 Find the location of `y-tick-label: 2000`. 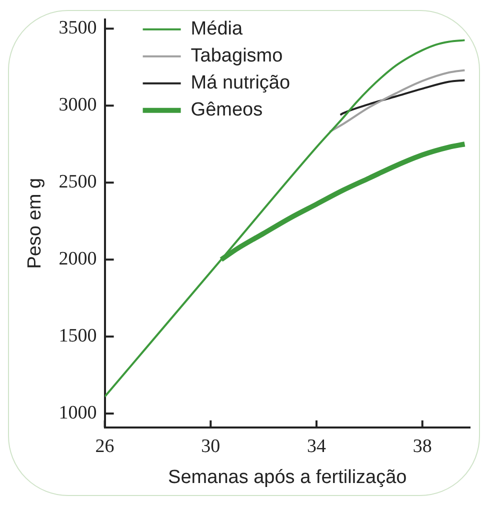

y-tick-label: 2000 is located at coordinates (77, 259).